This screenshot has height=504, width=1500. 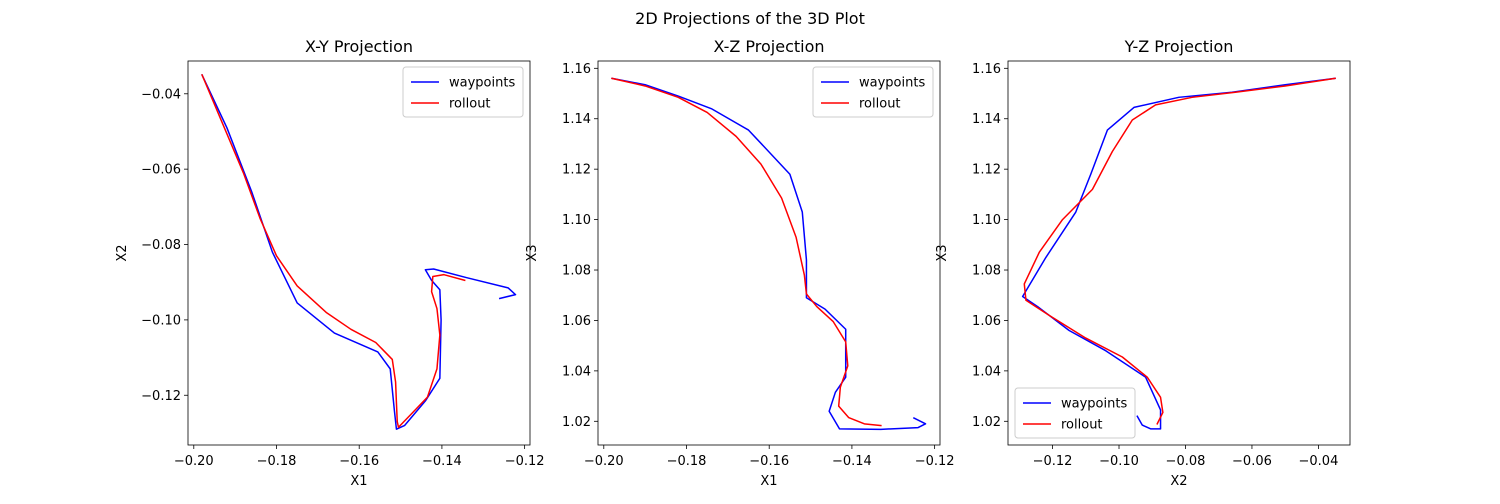 I want to click on xy-legend-box, so click(x=463, y=92).